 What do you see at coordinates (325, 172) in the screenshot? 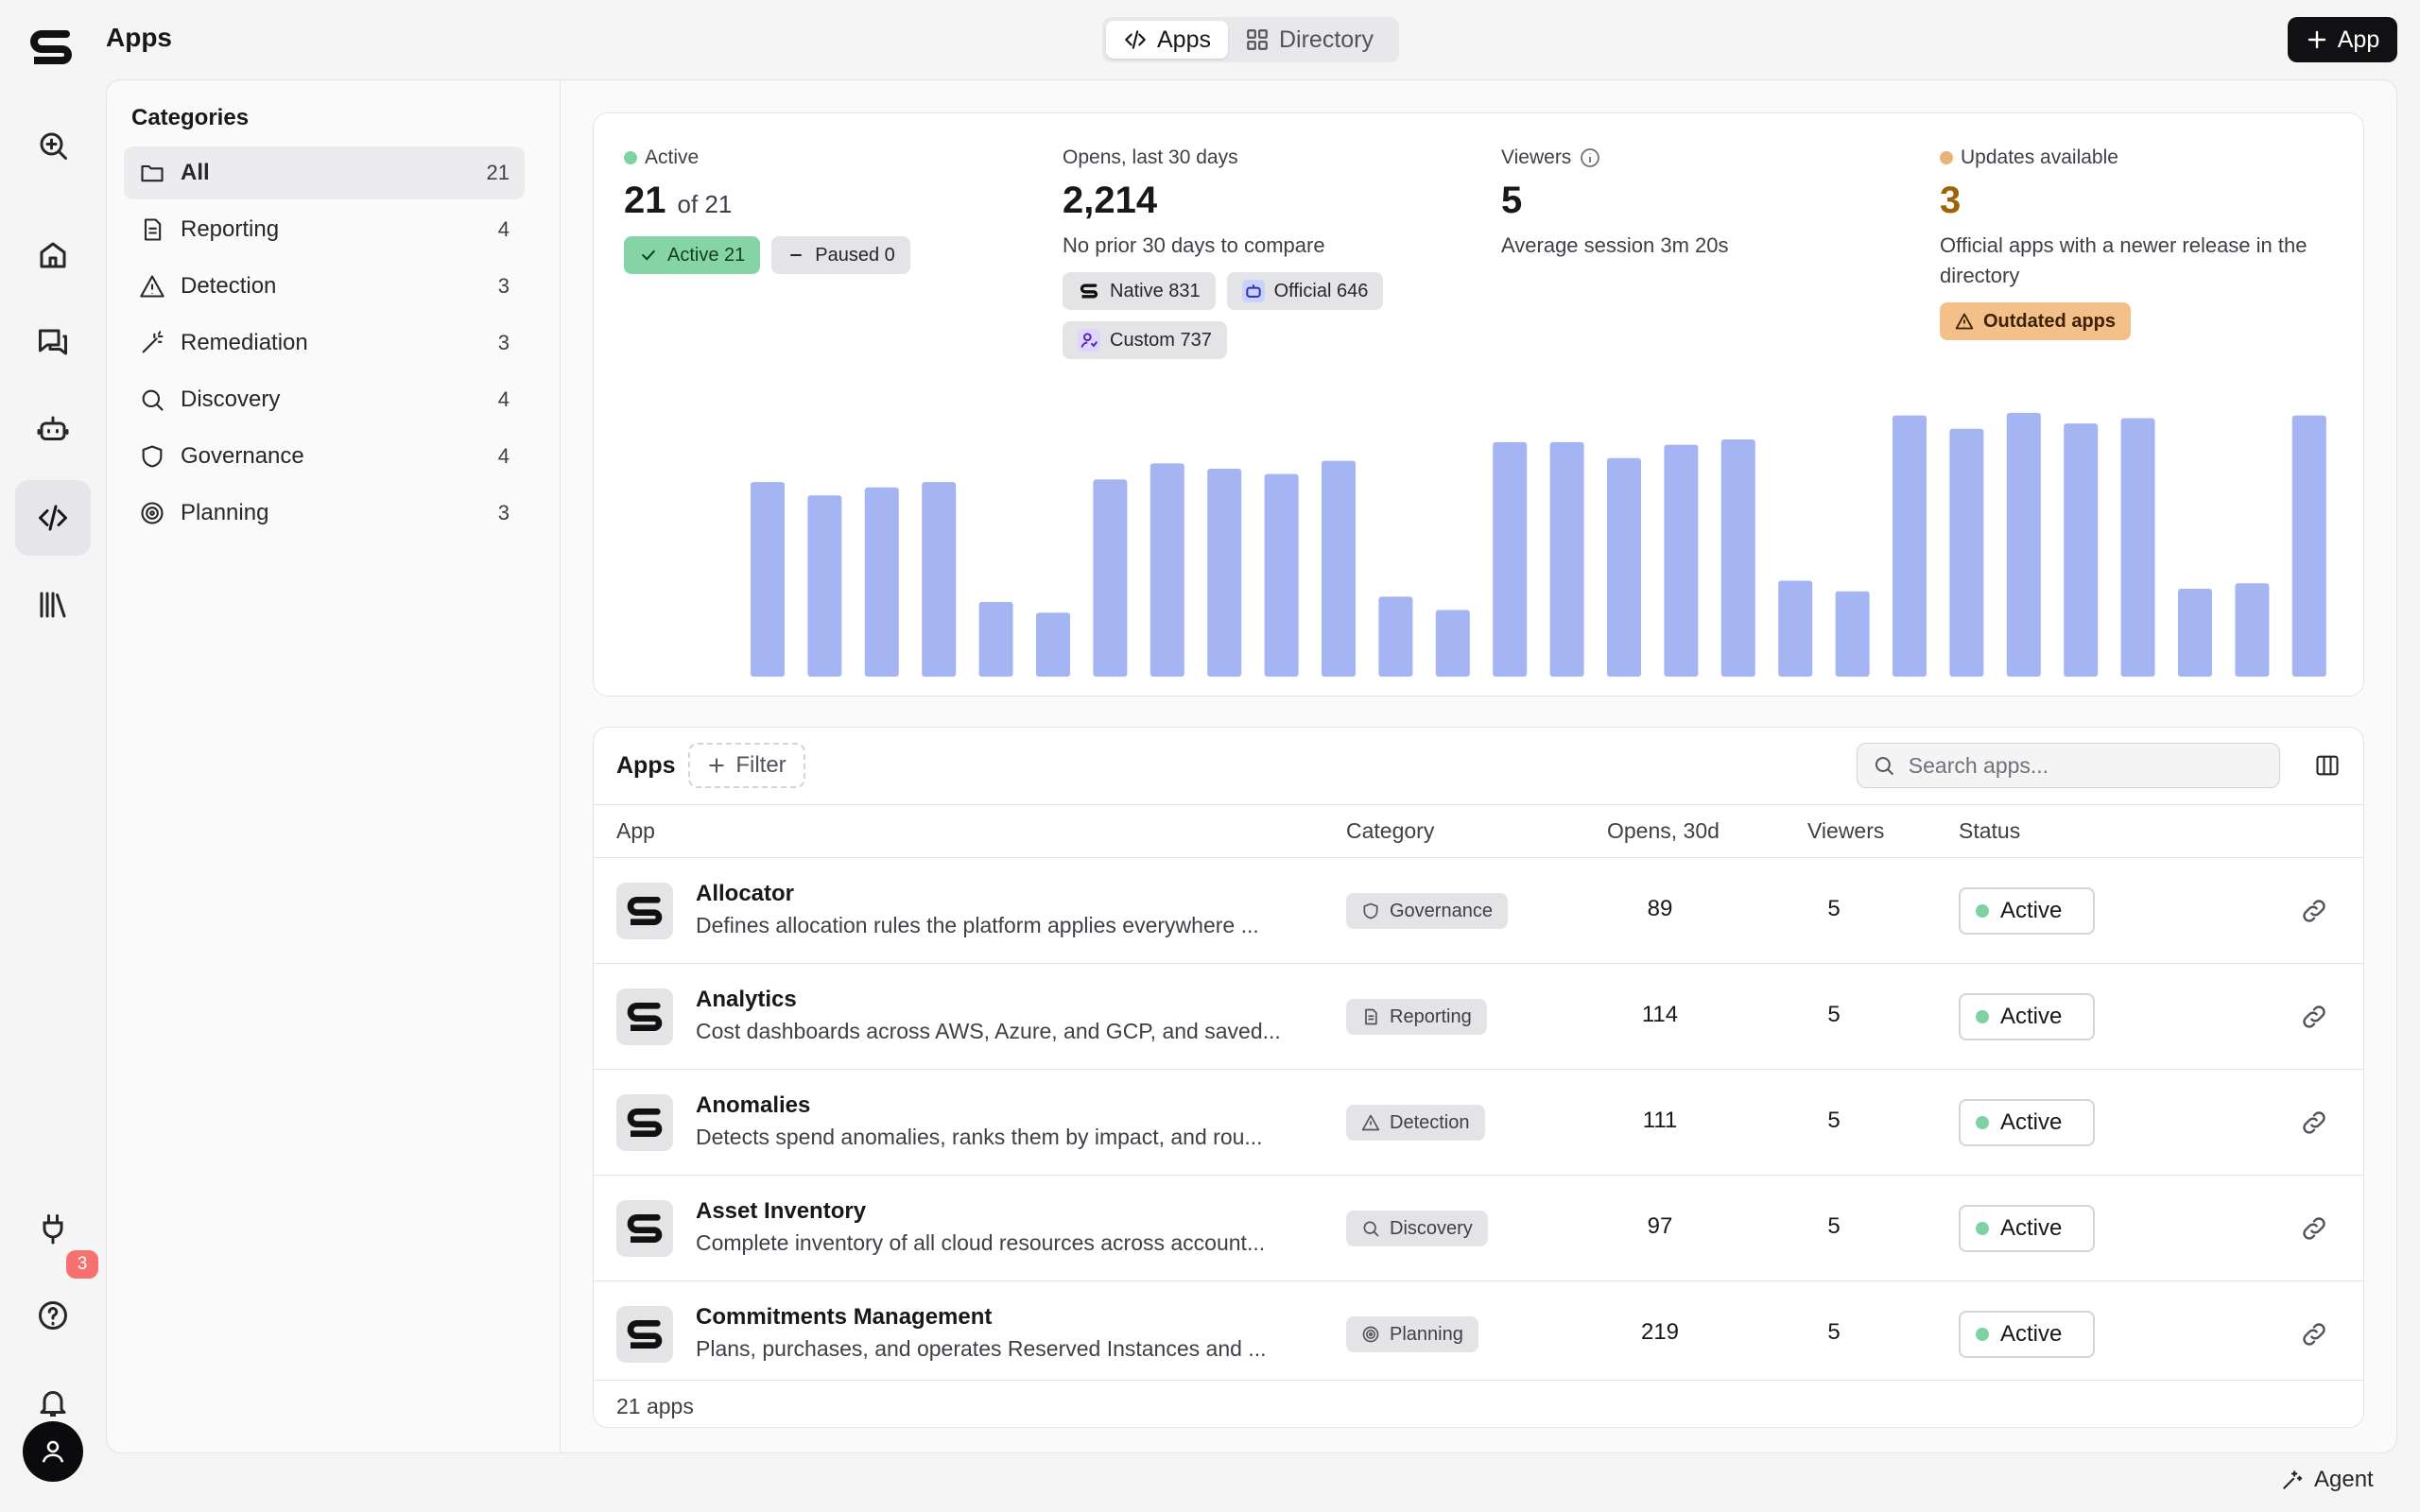
I see `category-all: All 21` at bounding box center [325, 172].